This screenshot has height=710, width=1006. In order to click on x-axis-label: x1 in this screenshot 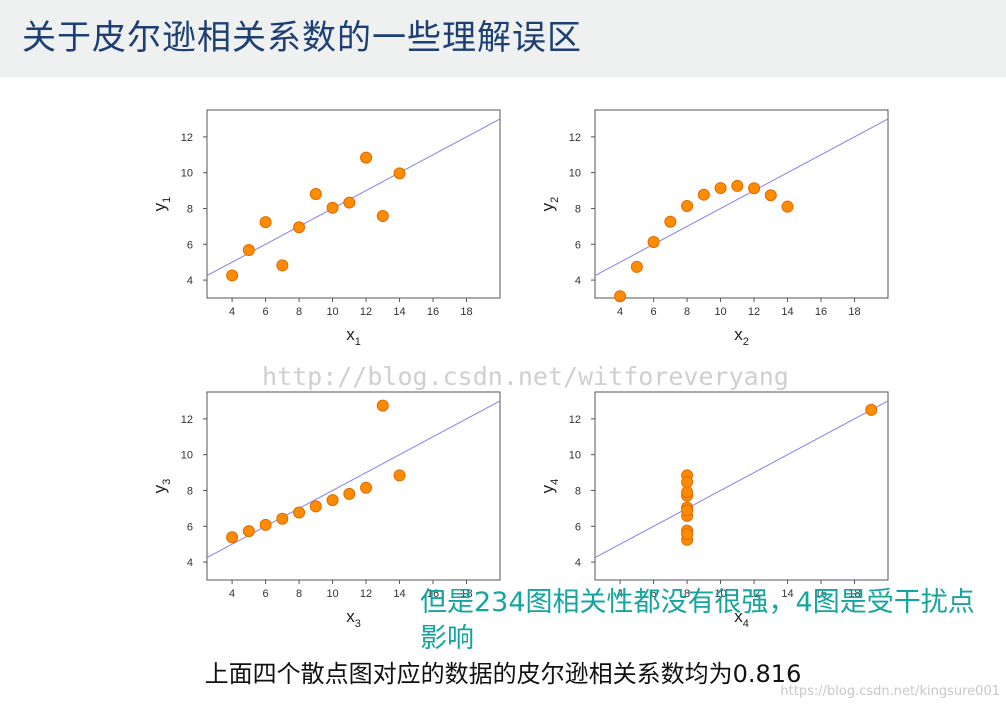, I will do `click(353, 336)`.